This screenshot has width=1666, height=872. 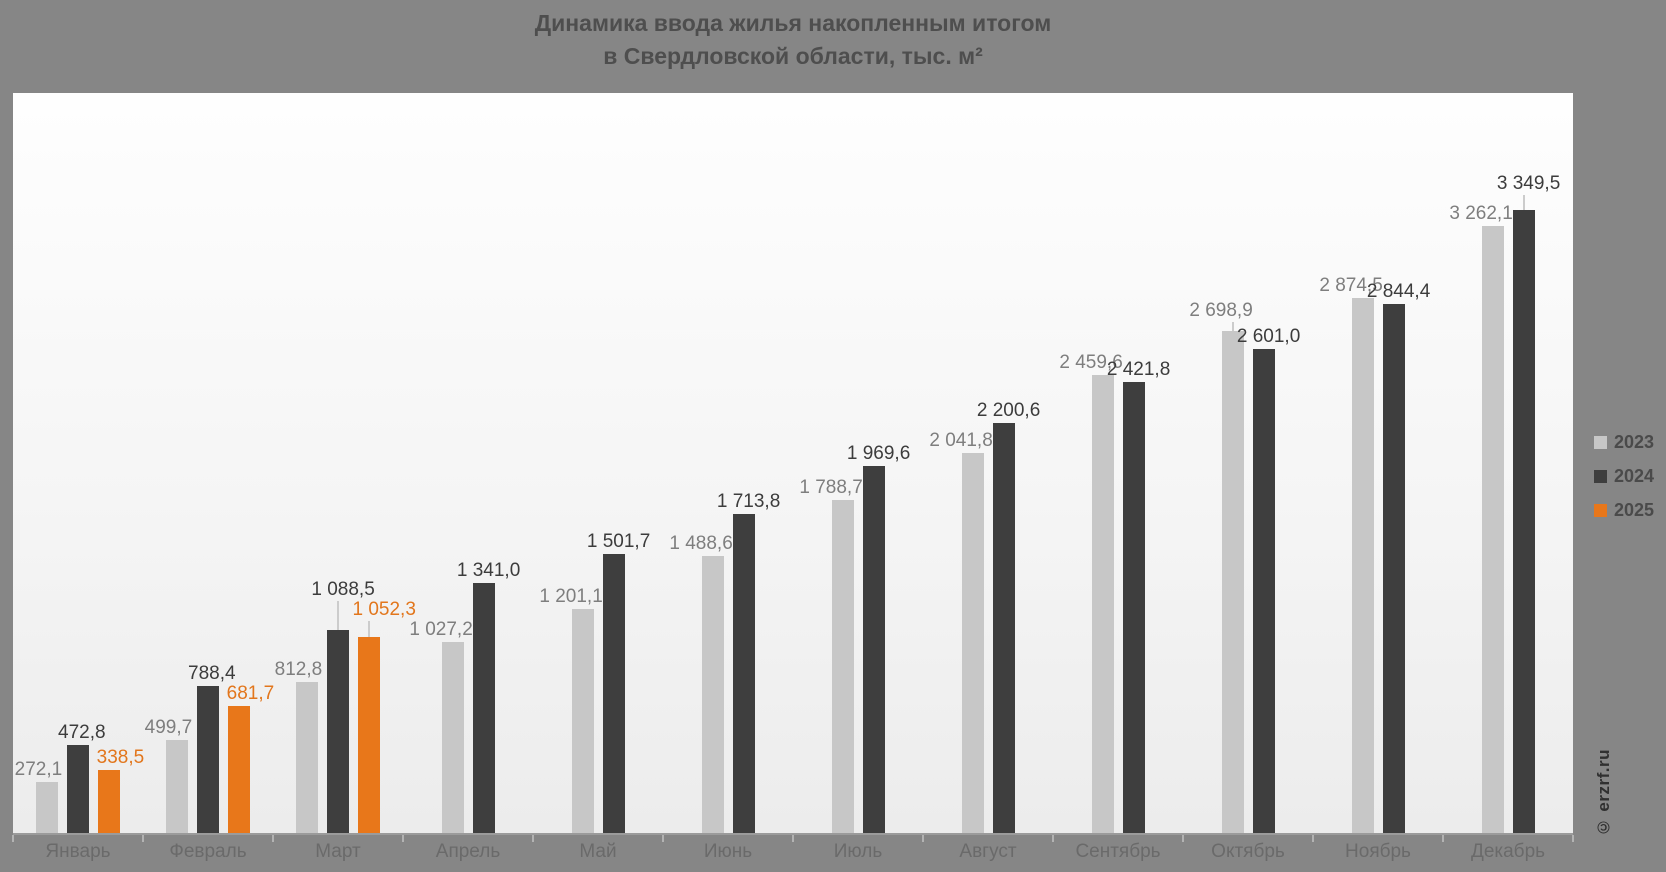 What do you see at coordinates (212, 748) in the screenshot?
I see `bar-2024-Февраль: 788,4` at bounding box center [212, 748].